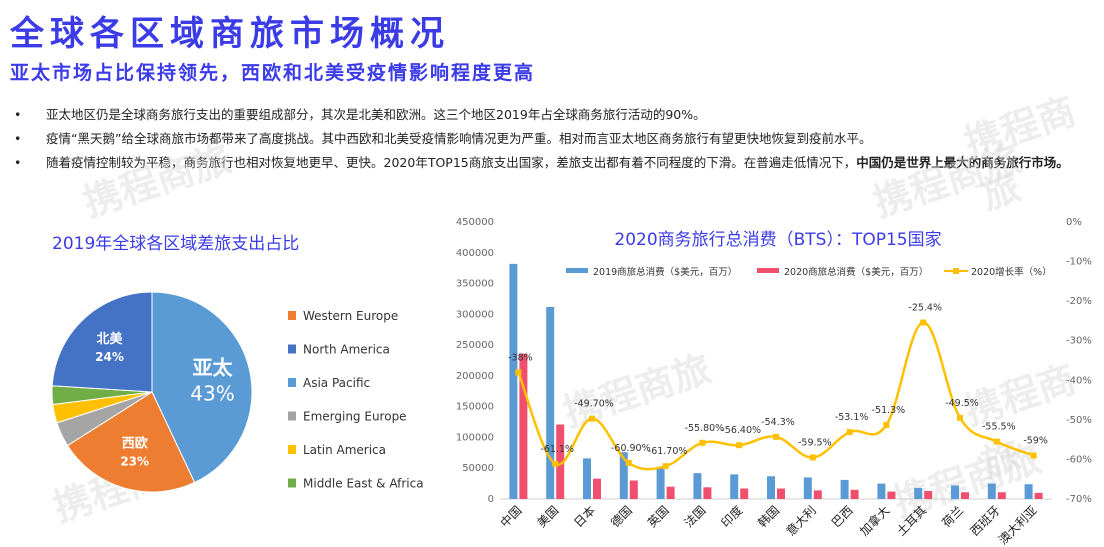 The height and width of the screenshot is (547, 1104). What do you see at coordinates (962, 403) in the screenshot?
I see `growth-data-label: -49.5%` at bounding box center [962, 403].